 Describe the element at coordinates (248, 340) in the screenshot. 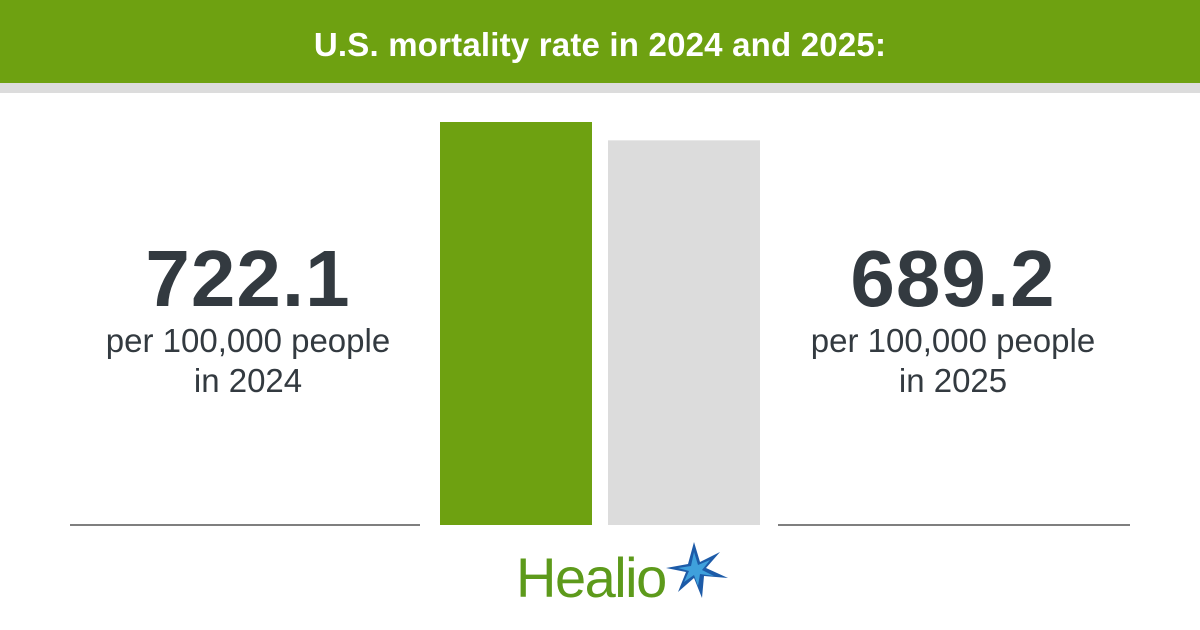

I see `stat-unit-2024: per 100,000 people` at that location.